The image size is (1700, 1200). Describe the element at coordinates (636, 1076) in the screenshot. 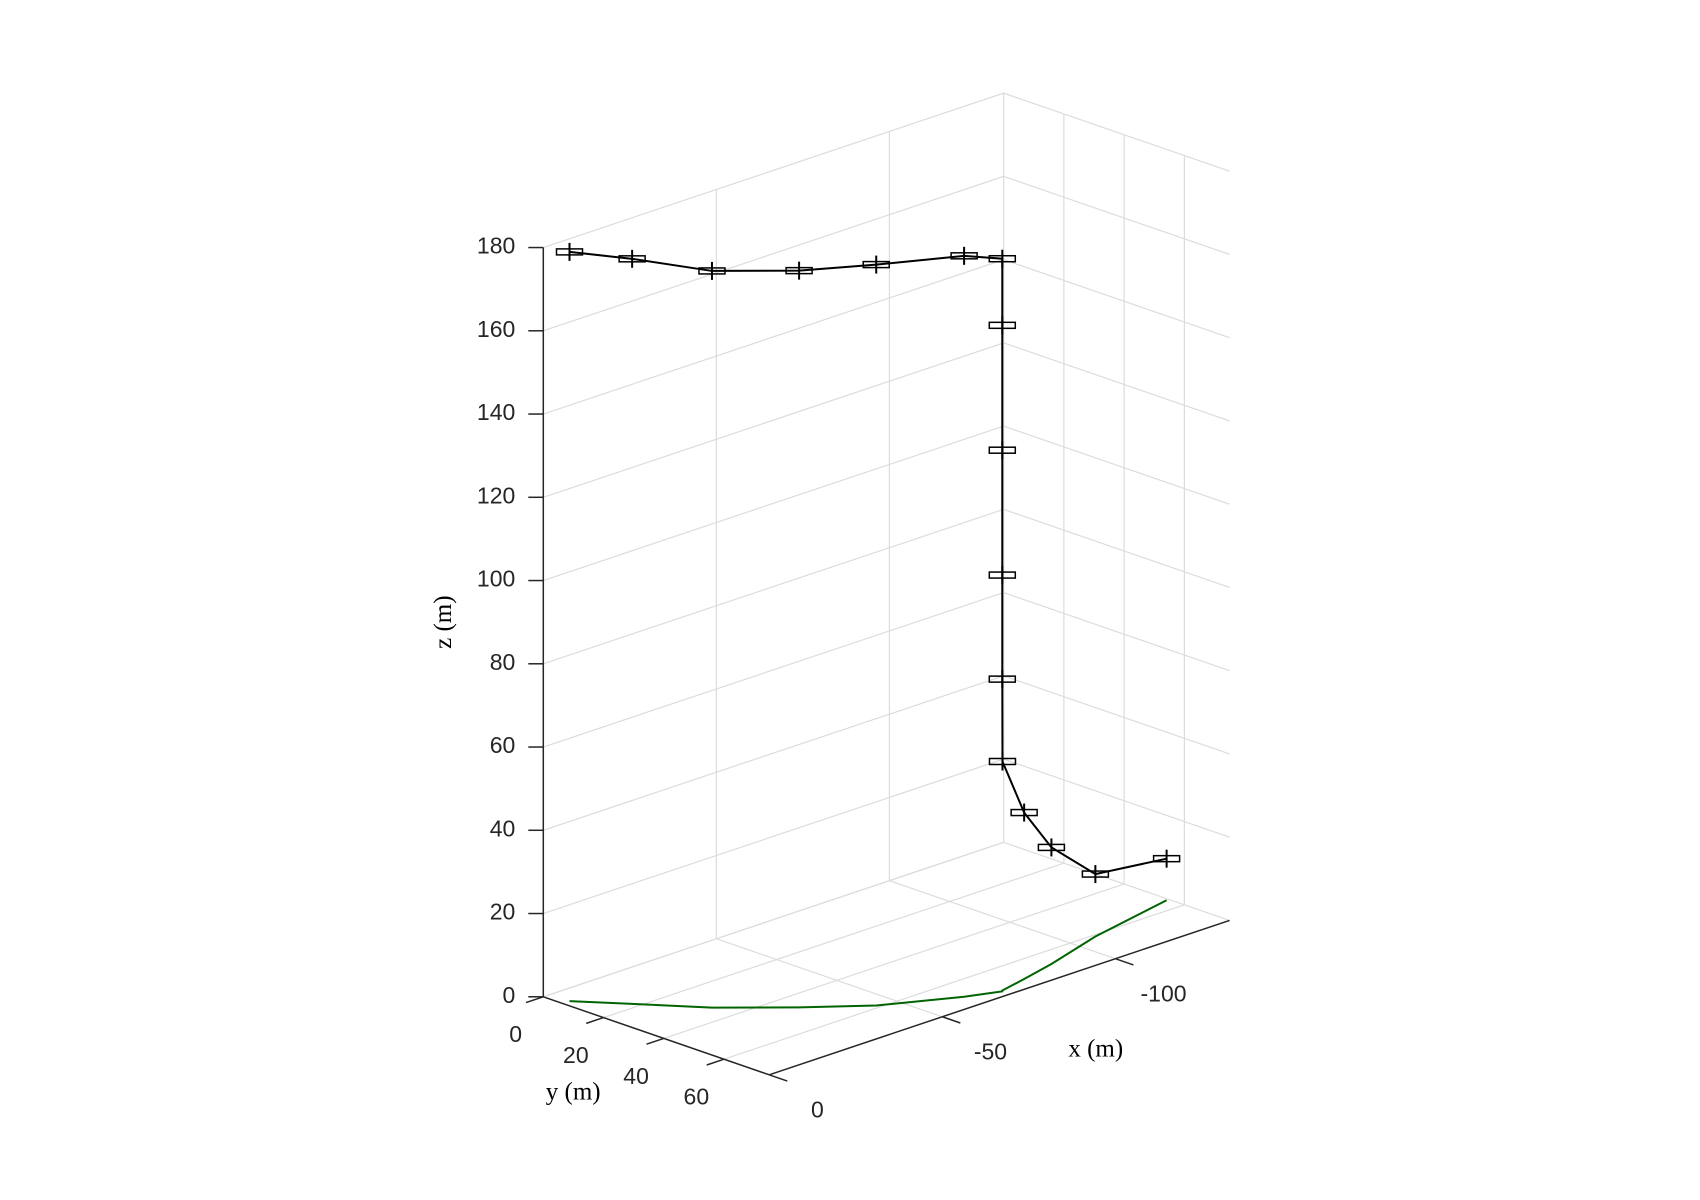

I see `y-tick-label: 40` at that location.